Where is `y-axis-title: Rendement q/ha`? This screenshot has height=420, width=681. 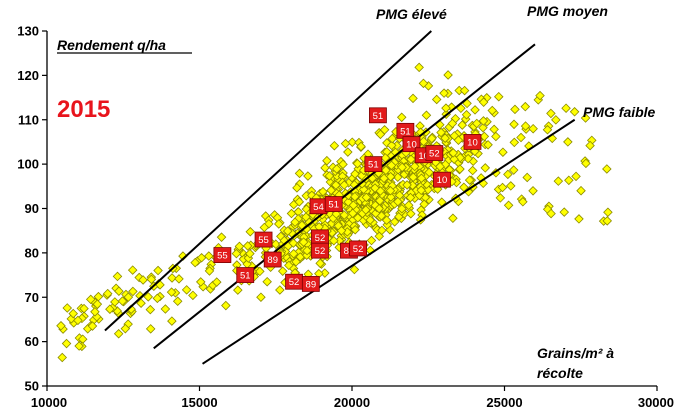
y-axis-title: Rendement q/ha is located at coordinates (124, 45).